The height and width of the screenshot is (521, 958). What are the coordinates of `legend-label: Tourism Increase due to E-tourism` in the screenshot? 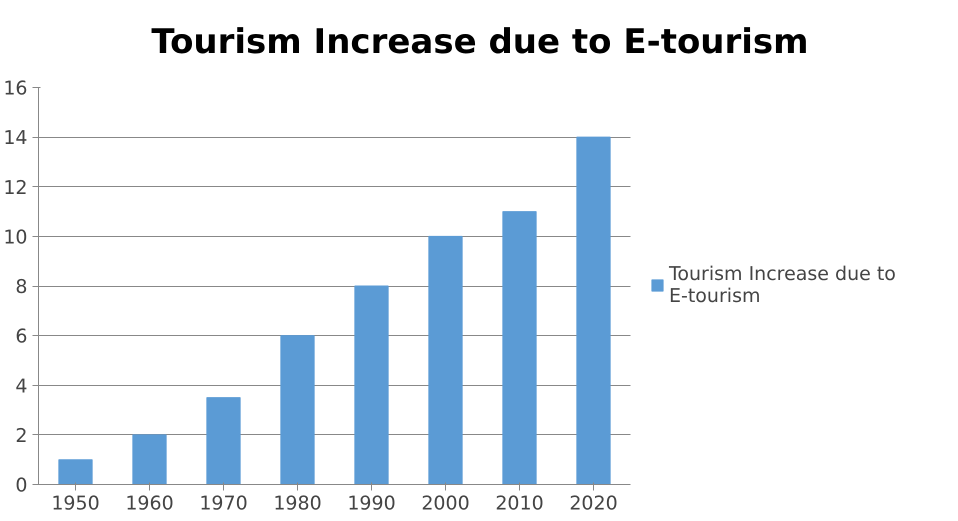 It's located at (782, 285).